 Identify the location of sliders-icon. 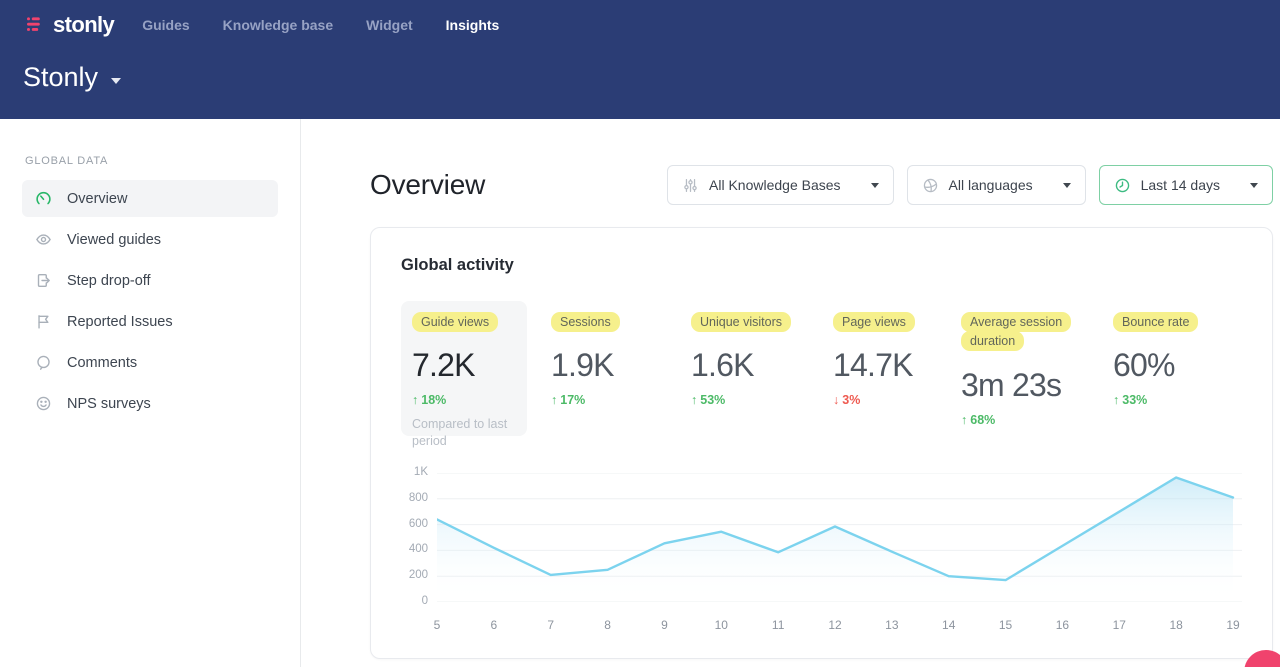
(690, 185).